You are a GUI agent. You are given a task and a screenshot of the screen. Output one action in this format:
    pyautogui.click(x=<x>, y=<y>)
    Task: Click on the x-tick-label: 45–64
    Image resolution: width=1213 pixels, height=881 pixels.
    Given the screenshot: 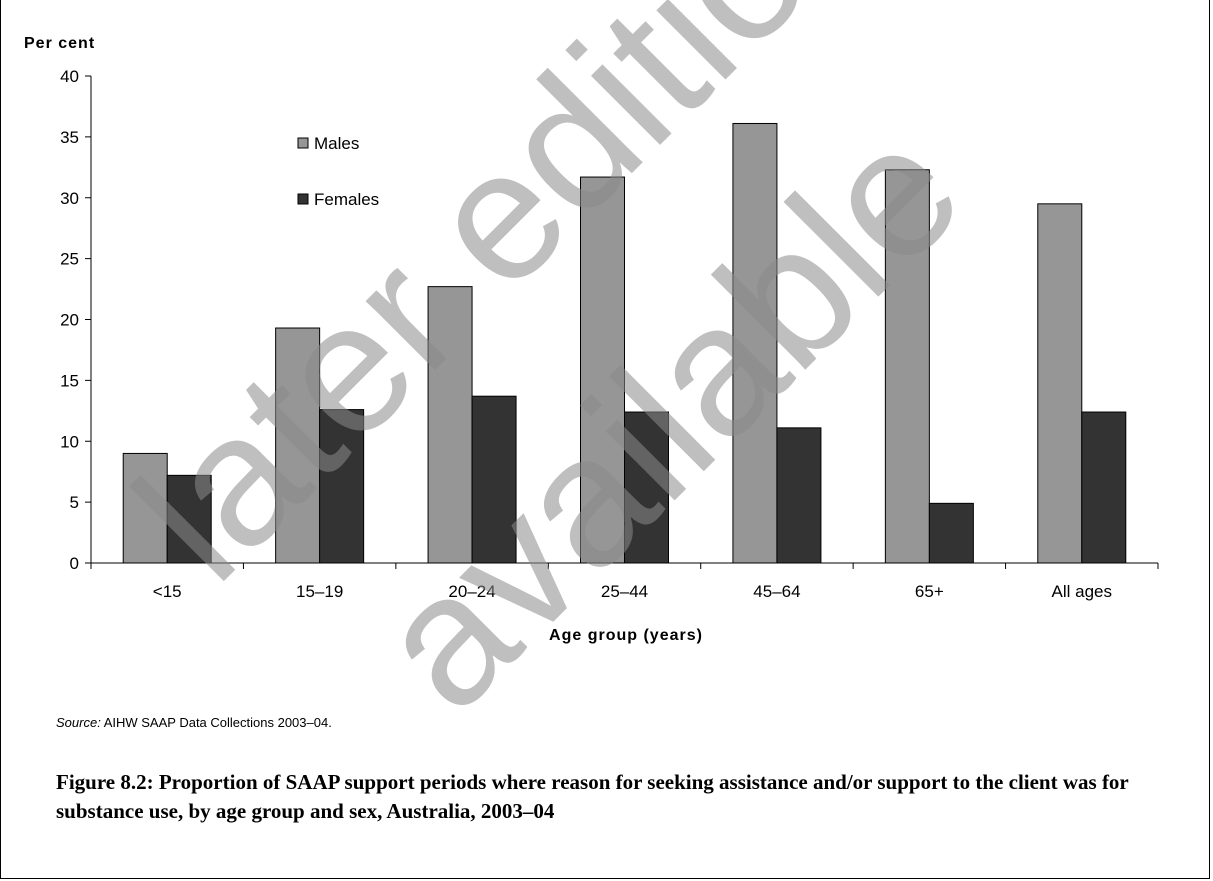 What is the action you would take?
    pyautogui.click(x=776, y=591)
    